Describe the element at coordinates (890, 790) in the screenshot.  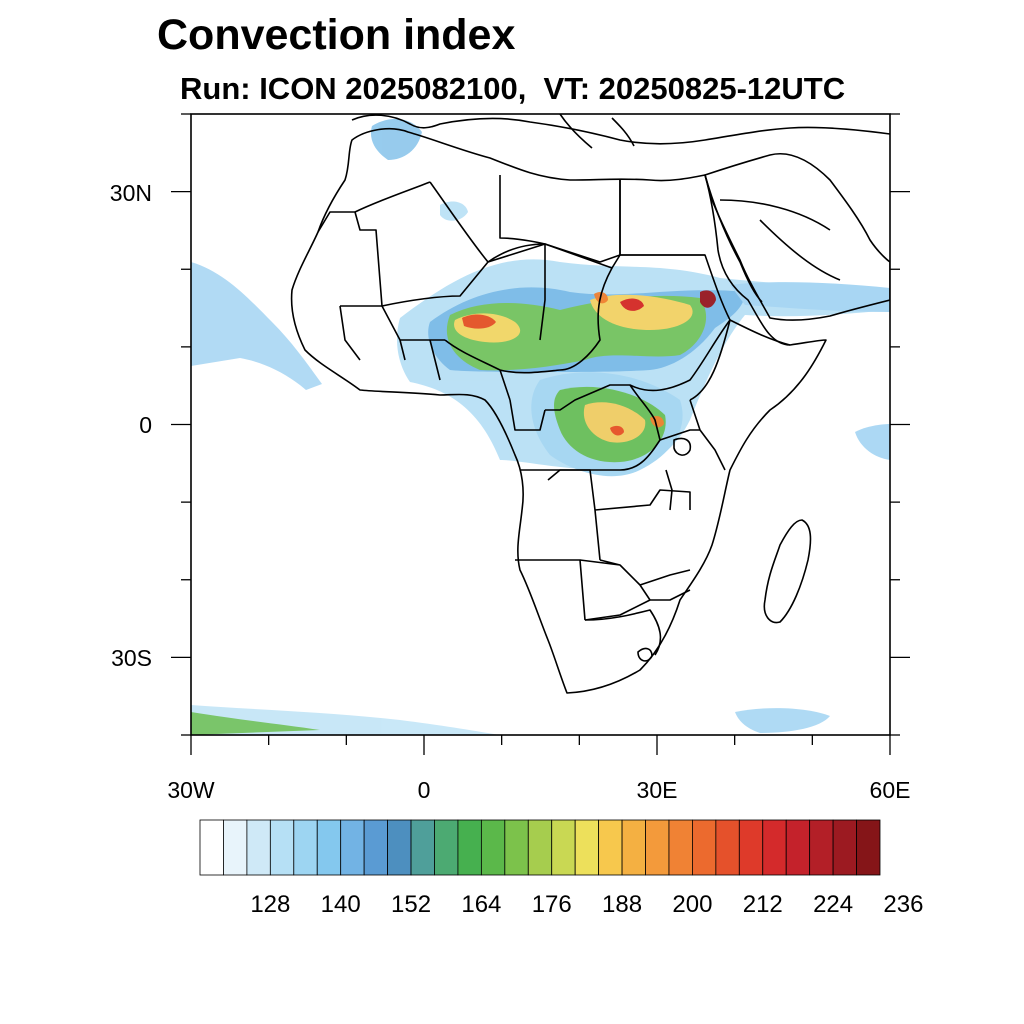
I see `lon-label-60e: 60E` at that location.